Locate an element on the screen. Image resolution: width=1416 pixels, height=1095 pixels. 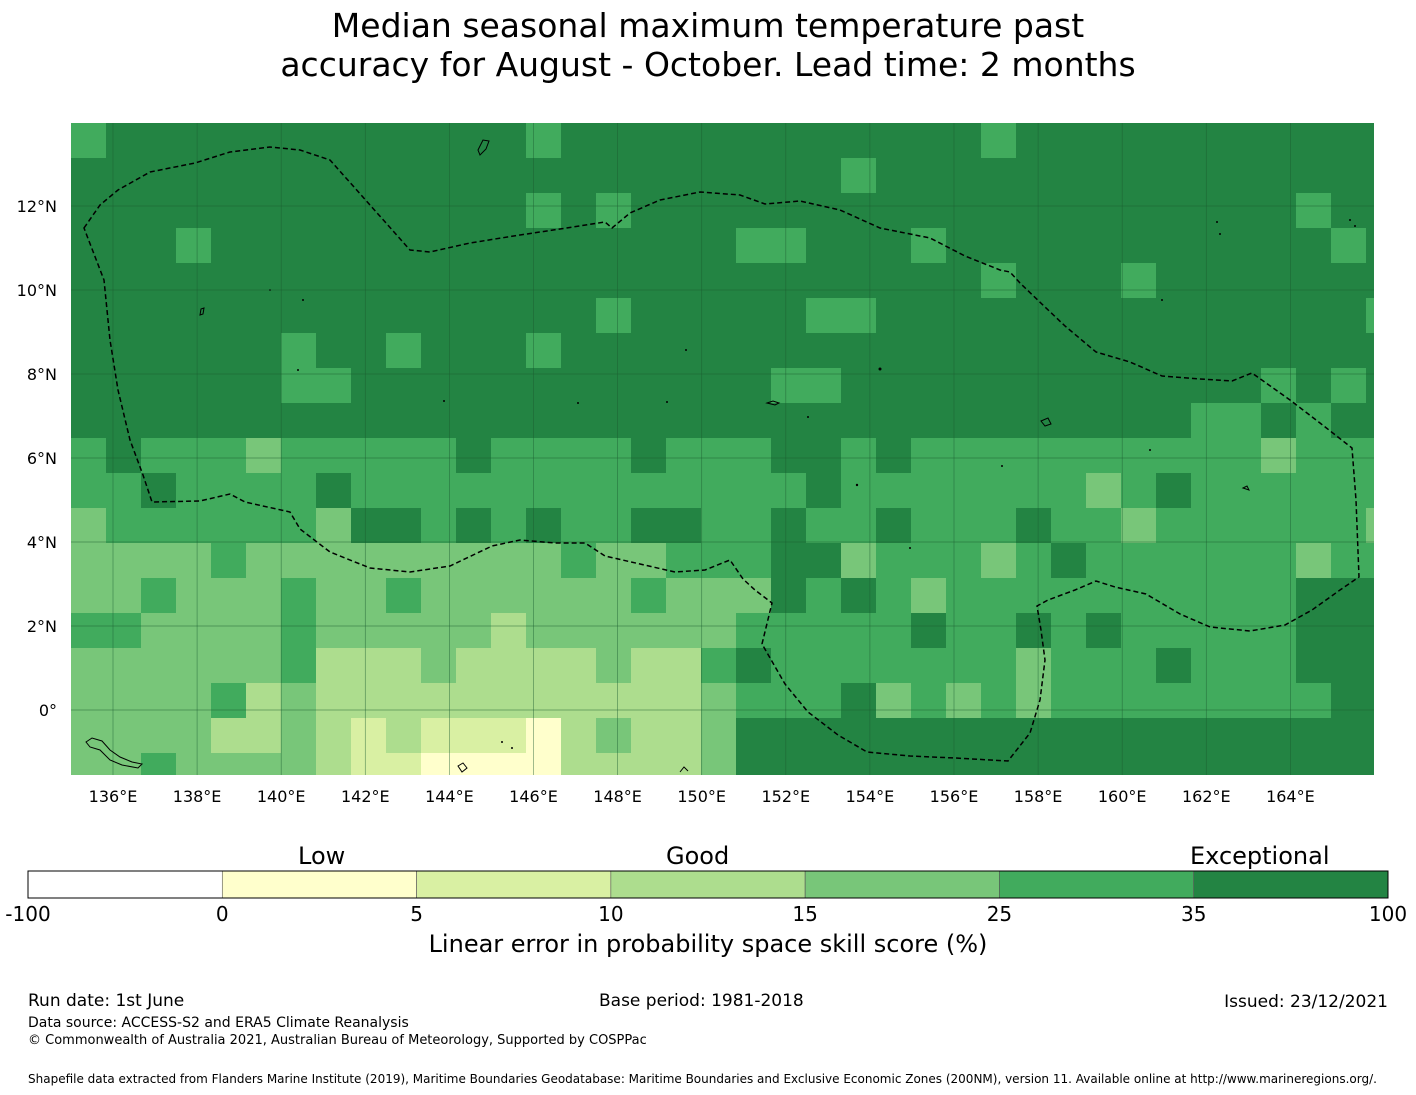
run-date: Run date: 1st June is located at coordinates (106, 1001).